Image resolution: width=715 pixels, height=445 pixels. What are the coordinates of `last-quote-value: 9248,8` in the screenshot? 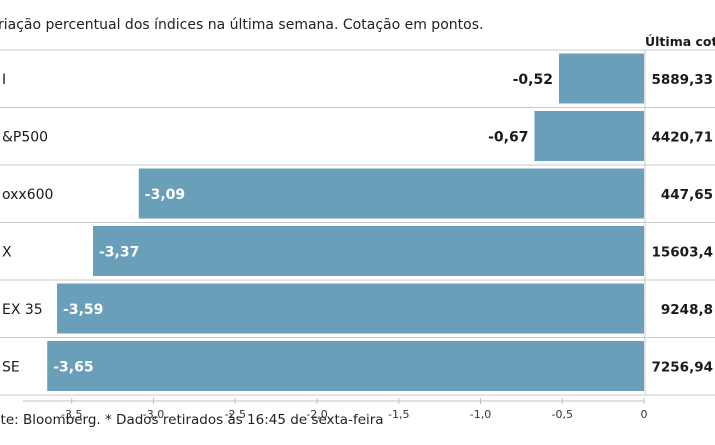 It's located at (687, 310).